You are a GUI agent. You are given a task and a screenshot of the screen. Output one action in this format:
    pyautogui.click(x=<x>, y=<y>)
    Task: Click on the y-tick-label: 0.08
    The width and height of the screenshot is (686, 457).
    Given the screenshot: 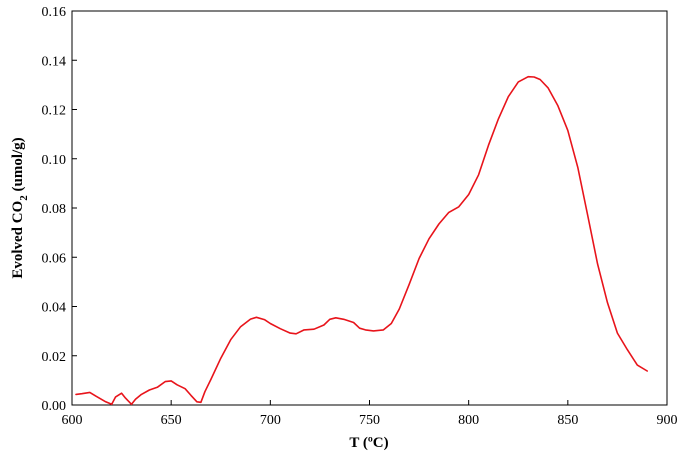 What is the action you would take?
    pyautogui.click(x=54, y=209)
    